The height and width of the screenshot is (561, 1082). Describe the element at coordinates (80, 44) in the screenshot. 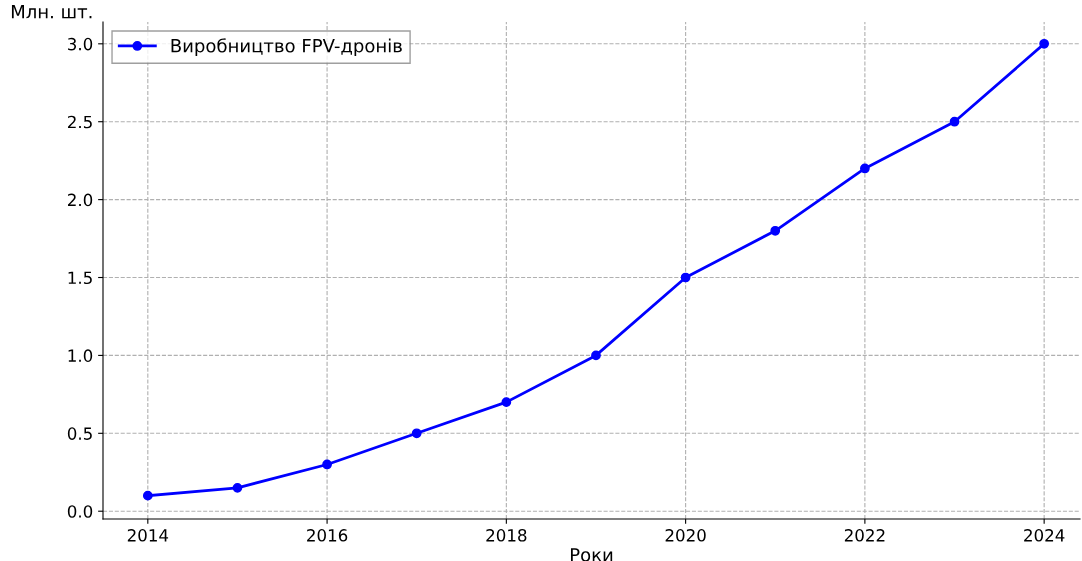

I see `y-tick-label: 3.0` at that location.